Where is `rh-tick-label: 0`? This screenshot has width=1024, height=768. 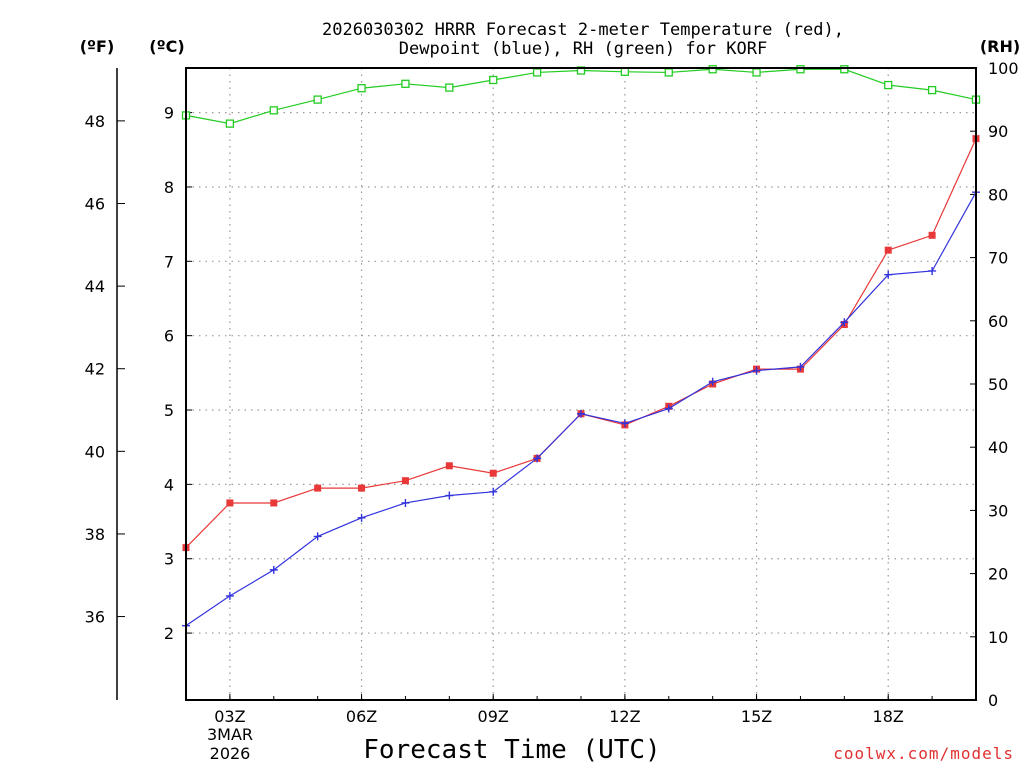
rh-tick-label: 0 is located at coordinates (993, 700).